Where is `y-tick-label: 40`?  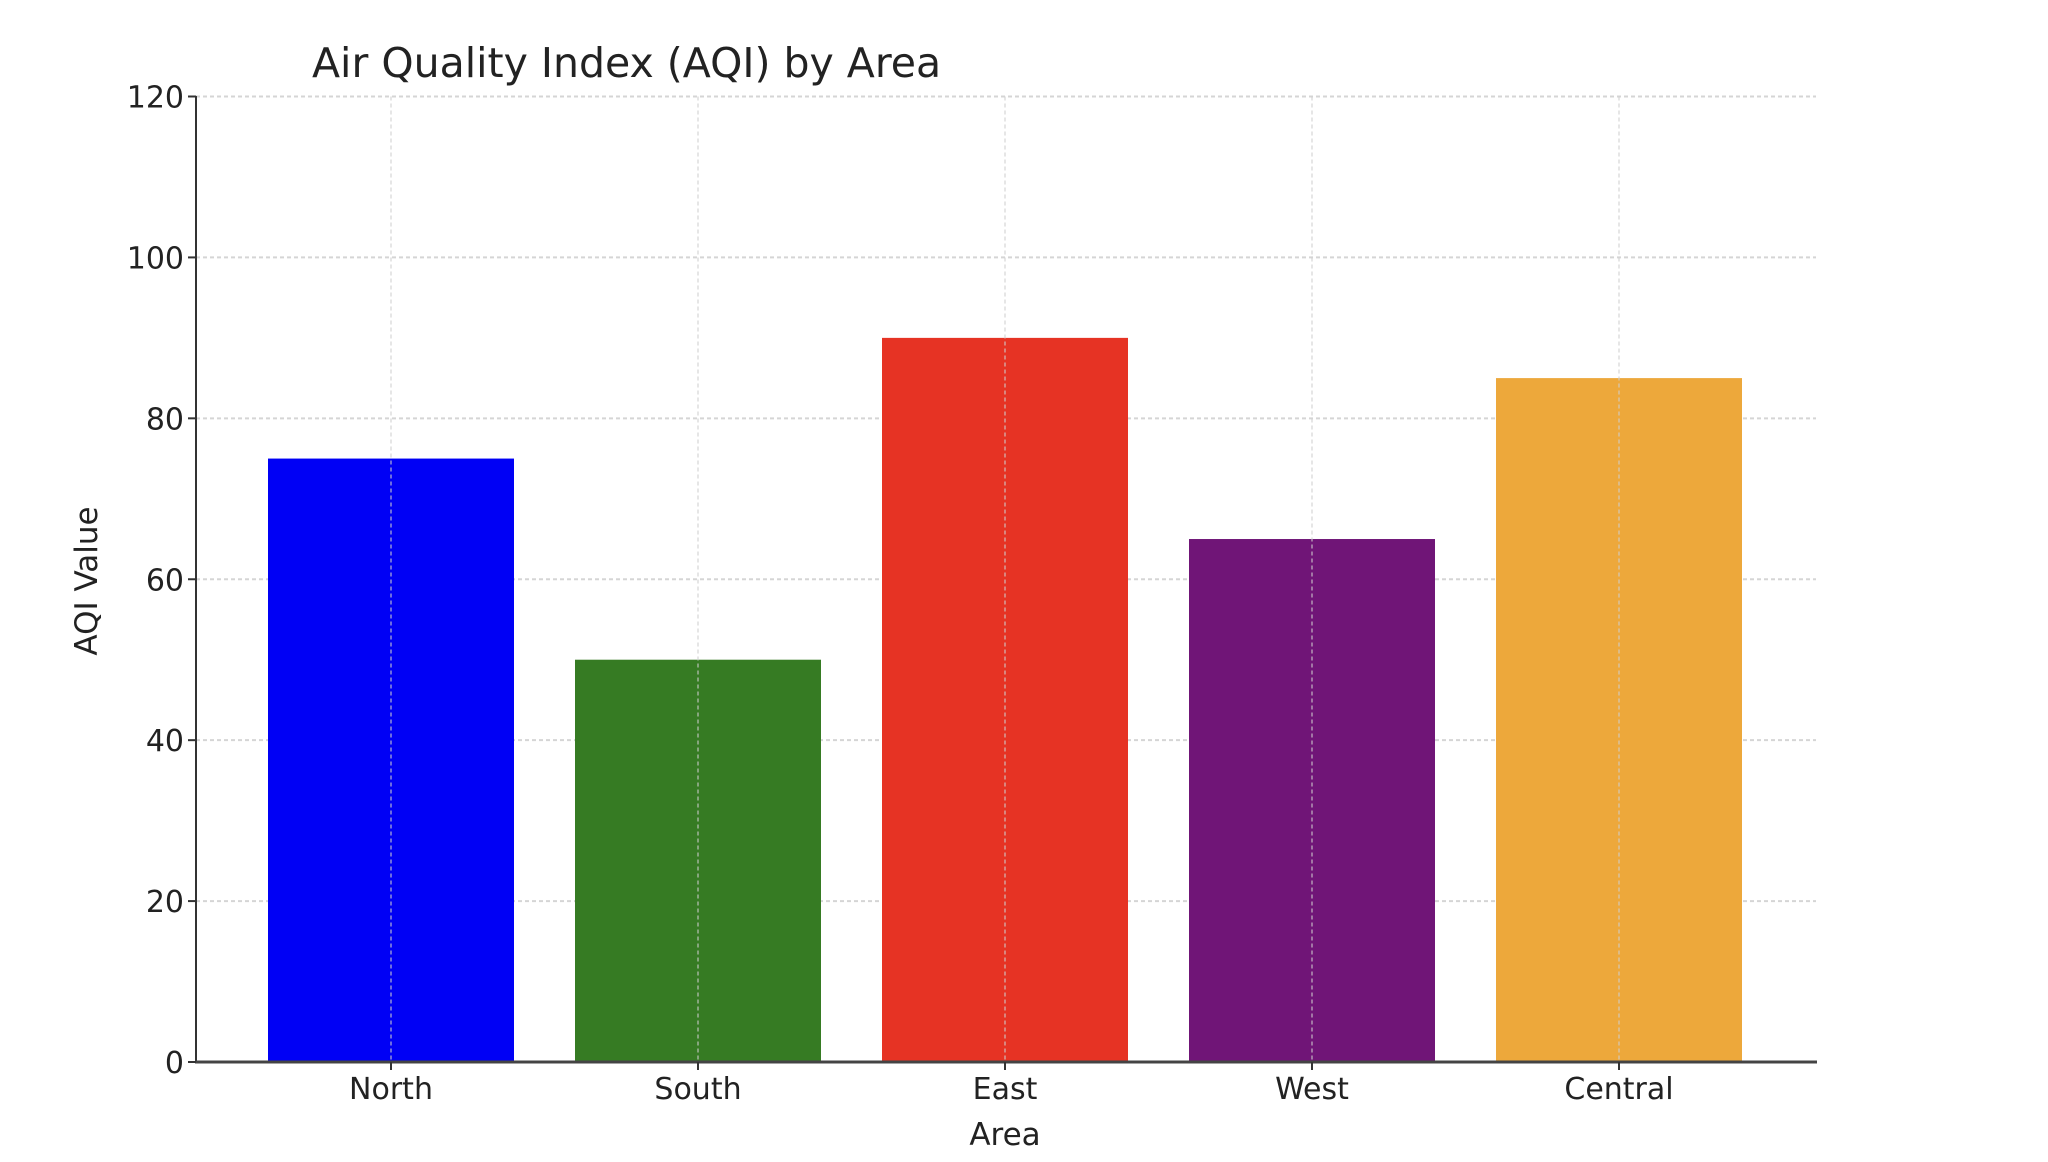 y-tick-label: 40 is located at coordinates (165, 741).